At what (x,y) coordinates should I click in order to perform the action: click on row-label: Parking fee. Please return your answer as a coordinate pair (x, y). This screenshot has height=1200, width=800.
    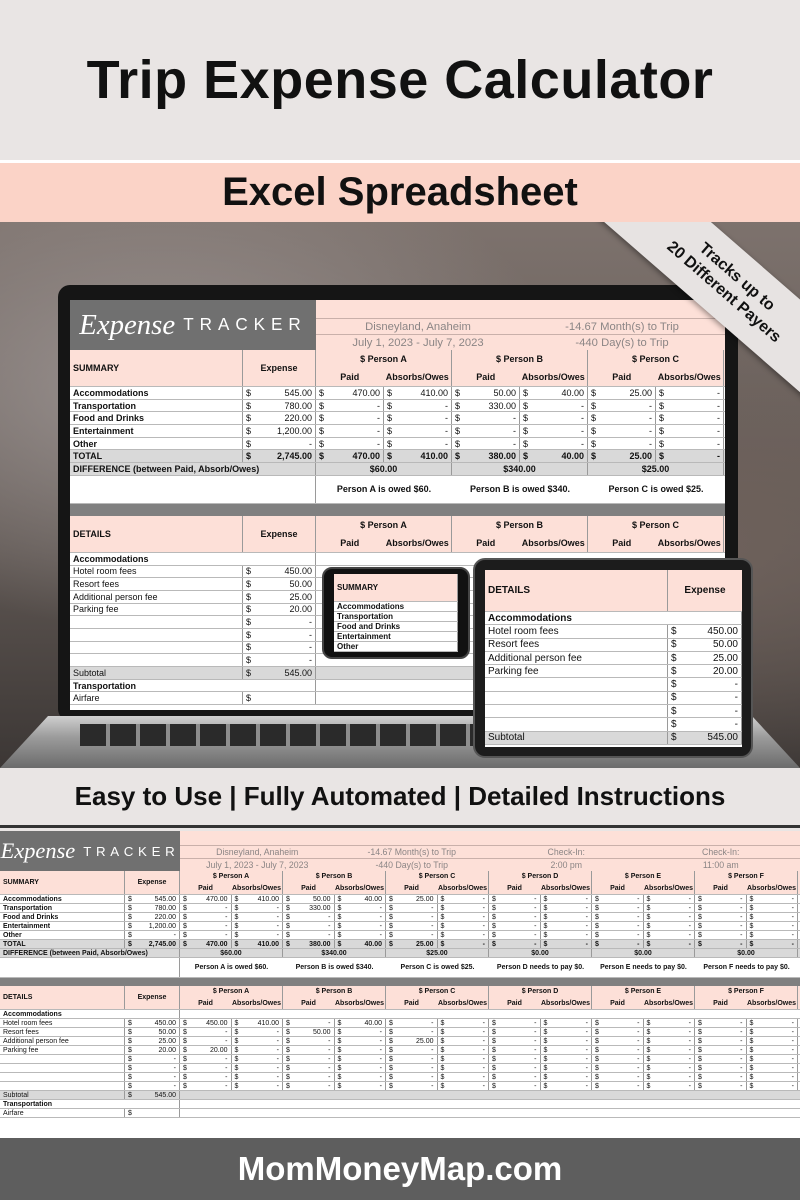
    Looking at the image, I should click on (576, 671).